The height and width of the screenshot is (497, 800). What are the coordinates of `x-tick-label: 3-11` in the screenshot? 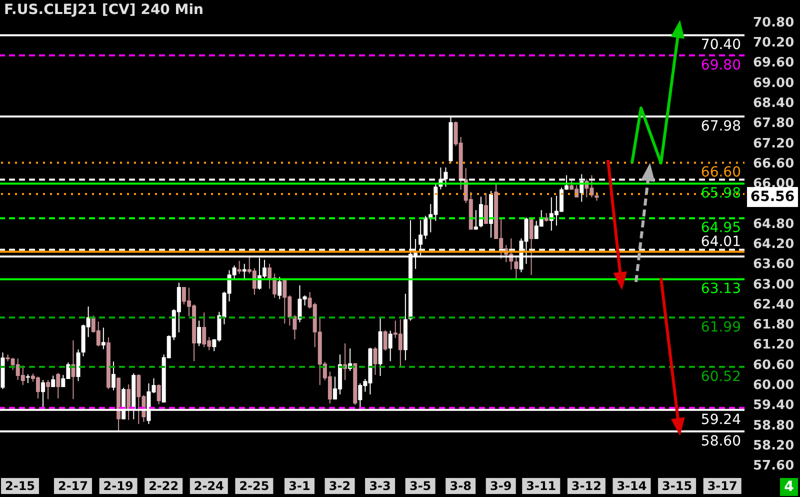 It's located at (541, 486).